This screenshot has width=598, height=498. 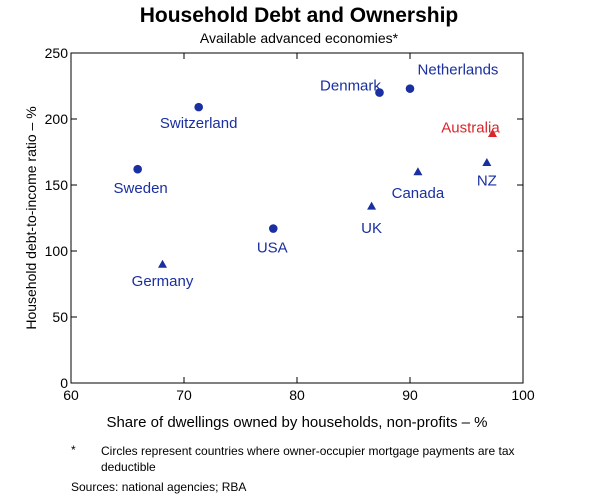 What do you see at coordinates (163, 263) in the screenshot?
I see `point-germany` at bounding box center [163, 263].